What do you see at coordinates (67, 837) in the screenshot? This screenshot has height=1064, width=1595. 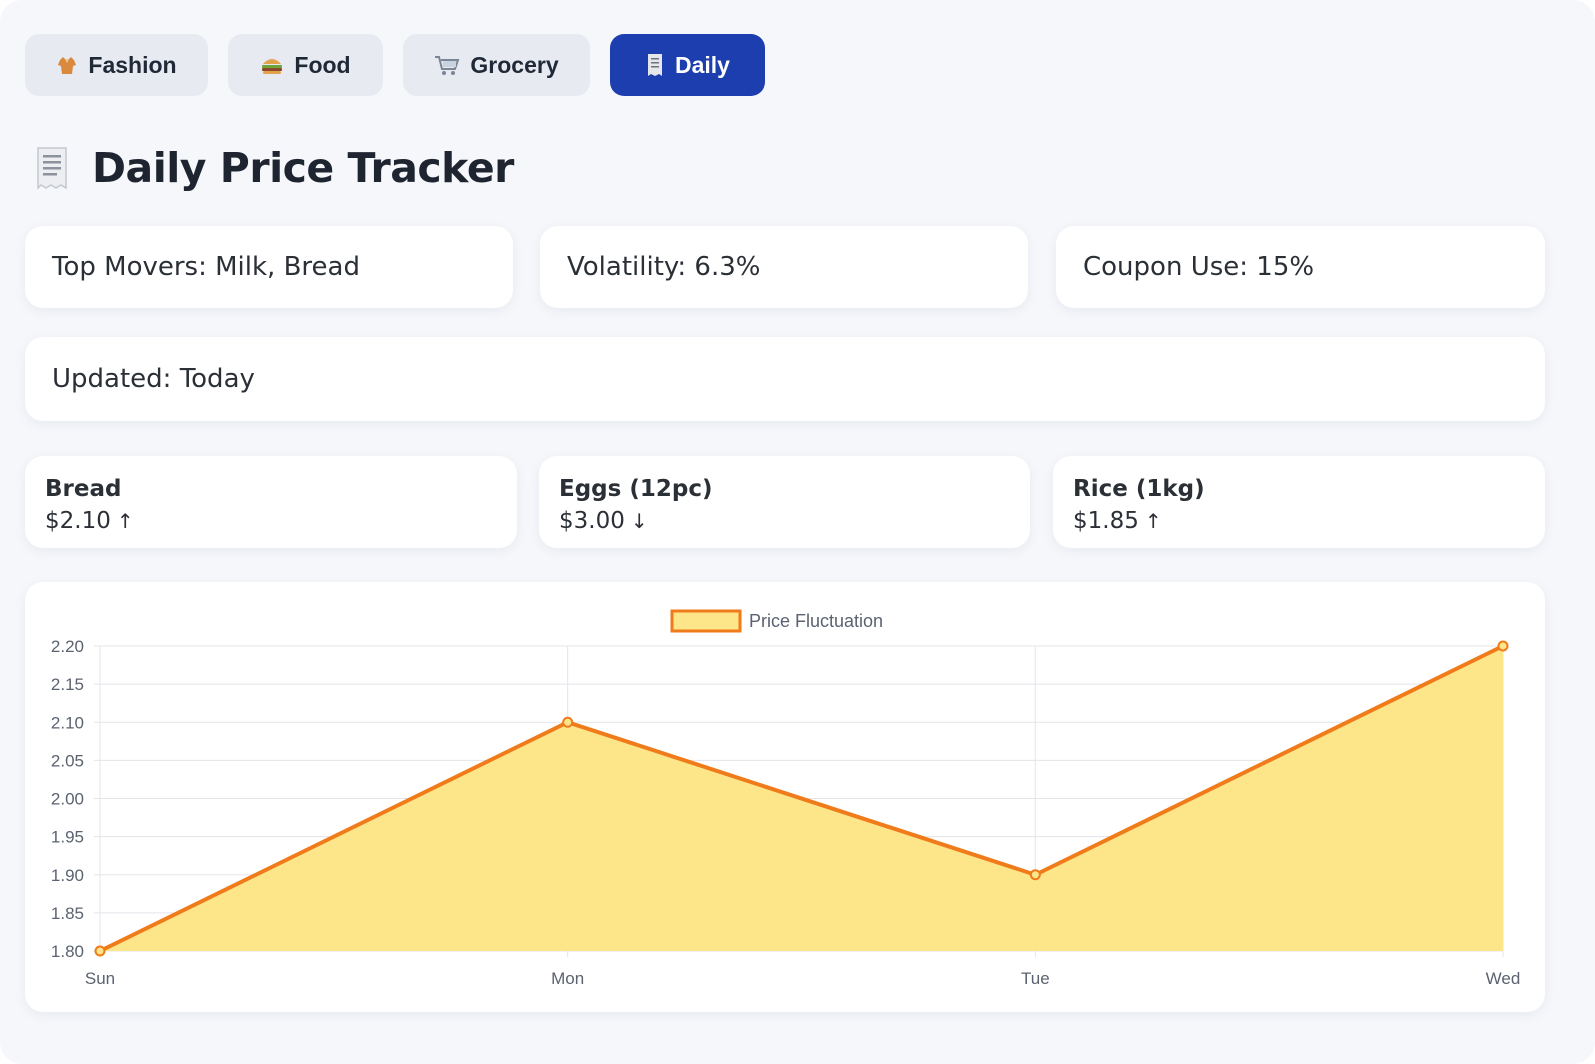 I see `y-tick-label: 1.95` at bounding box center [67, 837].